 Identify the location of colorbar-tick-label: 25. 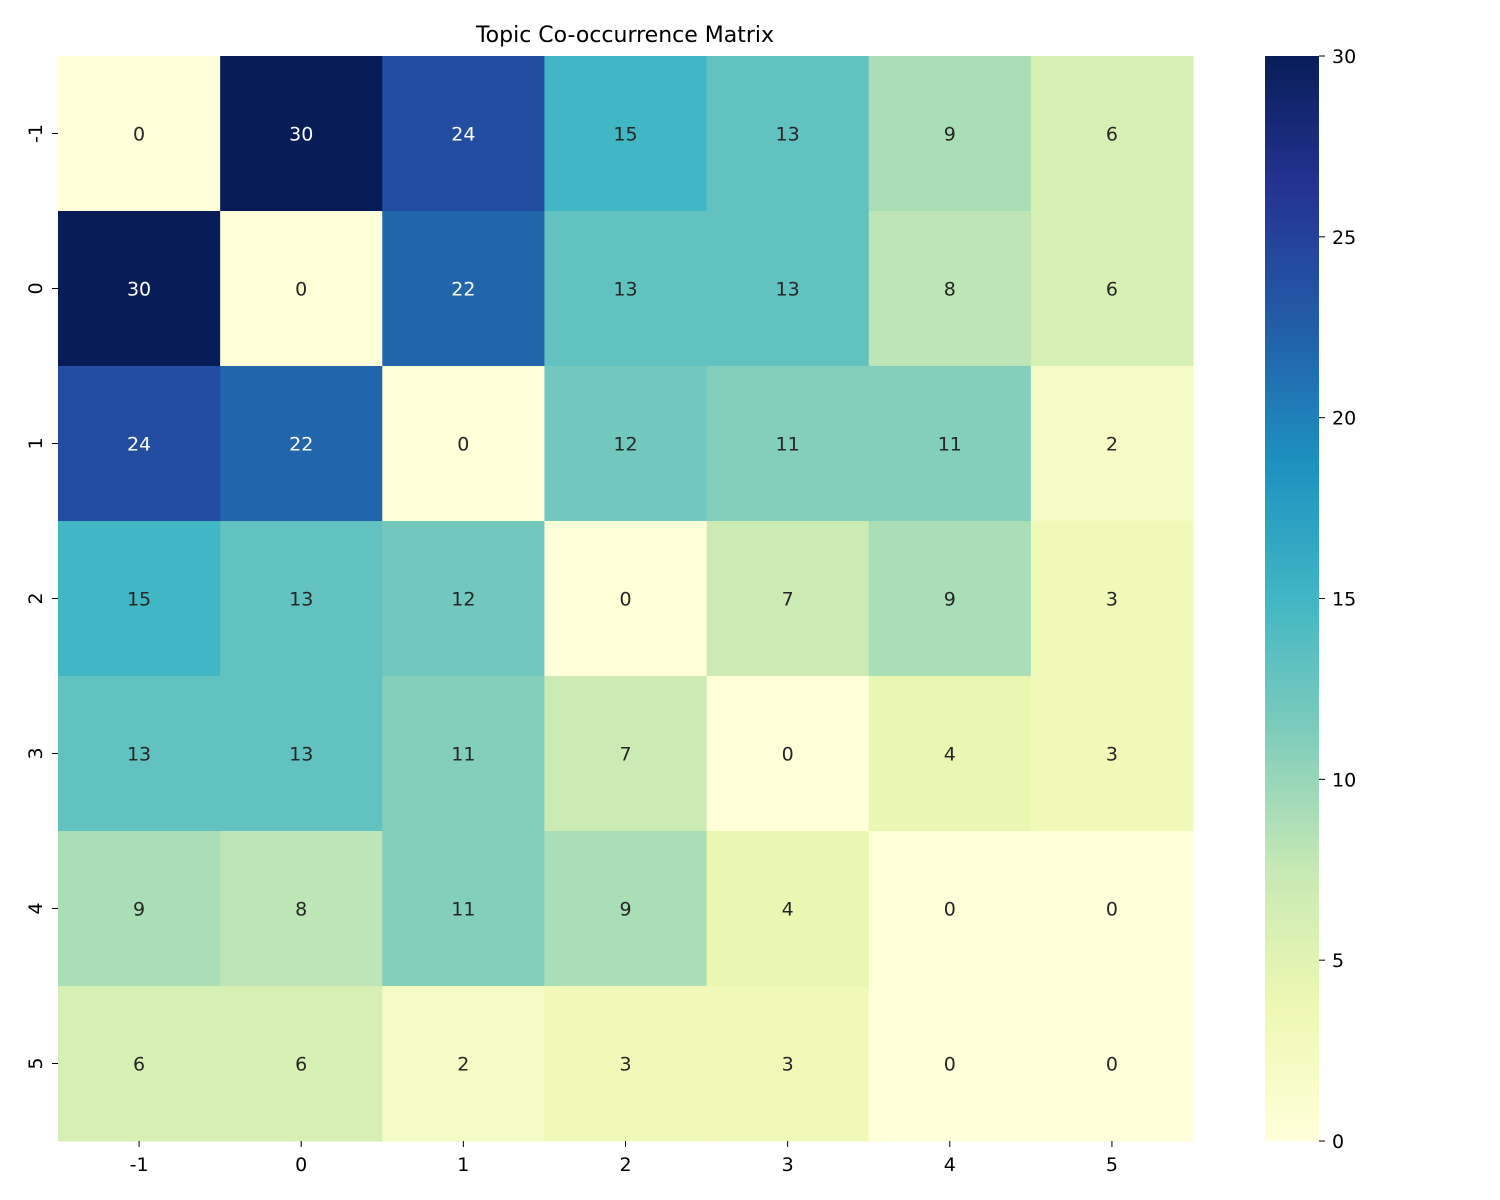
(1344, 238).